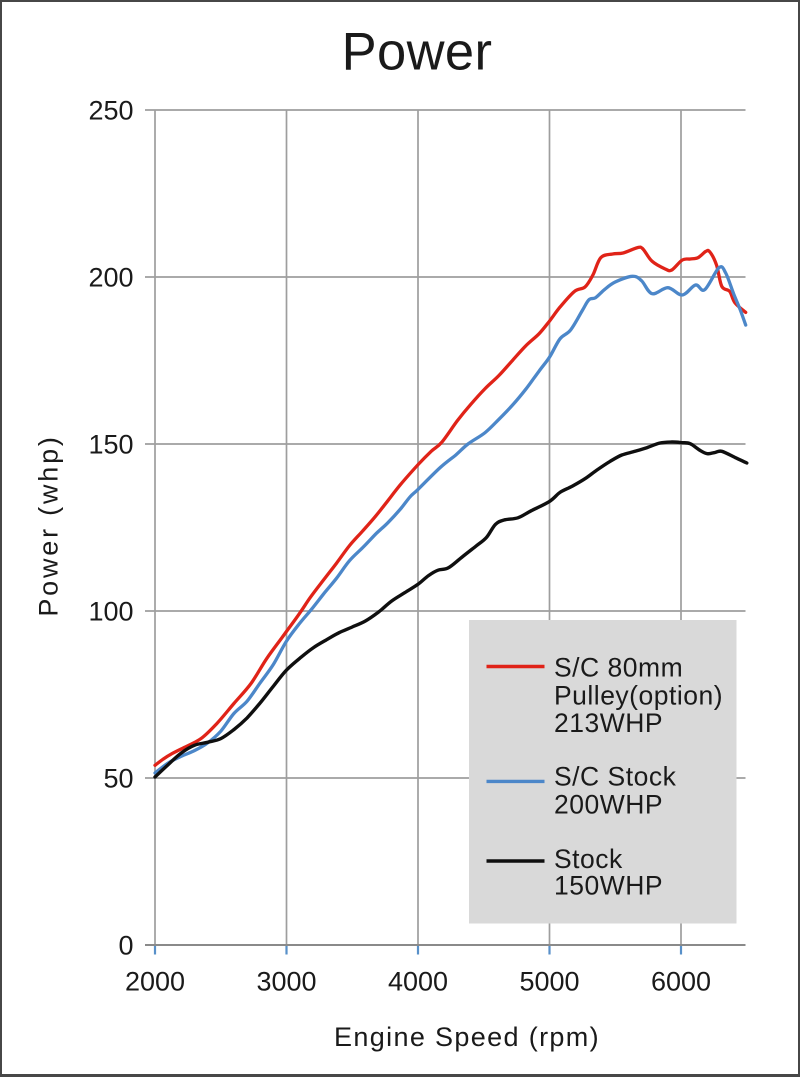 Image resolution: width=800 pixels, height=1077 pixels. What do you see at coordinates (155, 981) in the screenshot?
I see `svg-text: 2000` at bounding box center [155, 981].